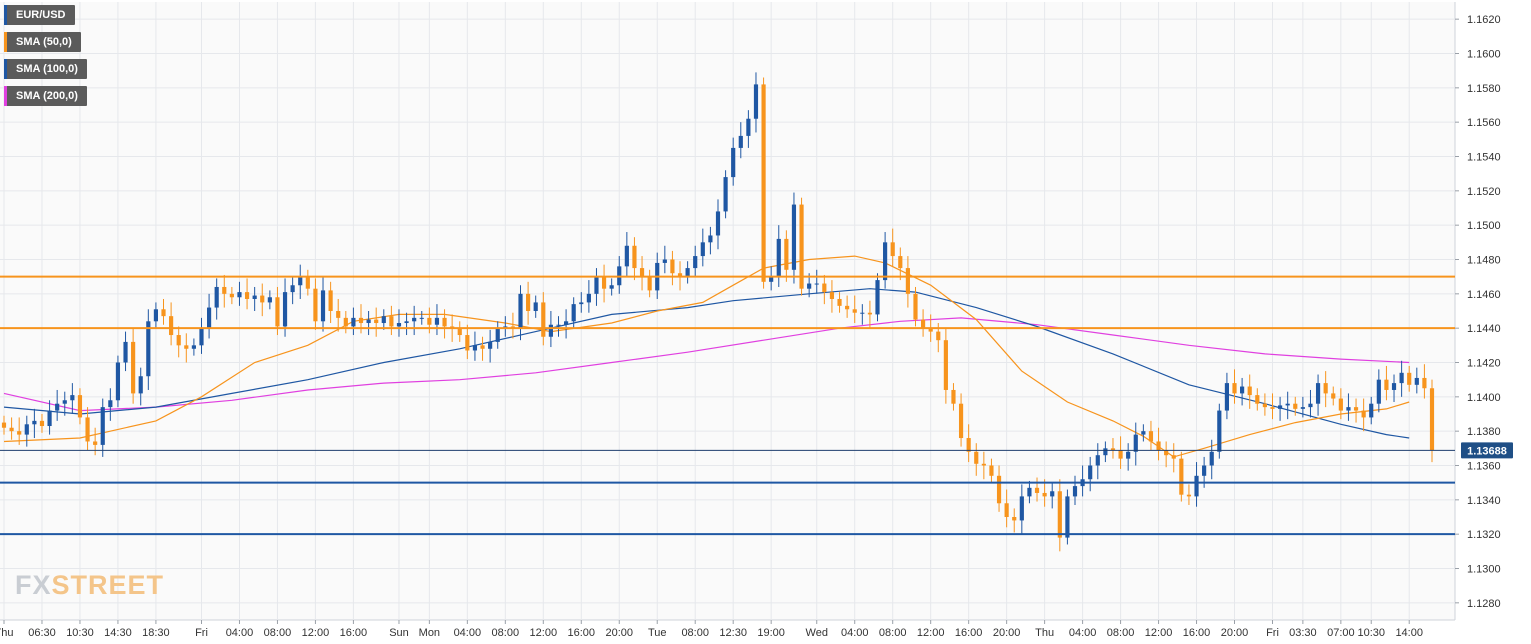  What do you see at coordinates (5, 42) in the screenshot?
I see `legend-swatch-sma50` at bounding box center [5, 42].